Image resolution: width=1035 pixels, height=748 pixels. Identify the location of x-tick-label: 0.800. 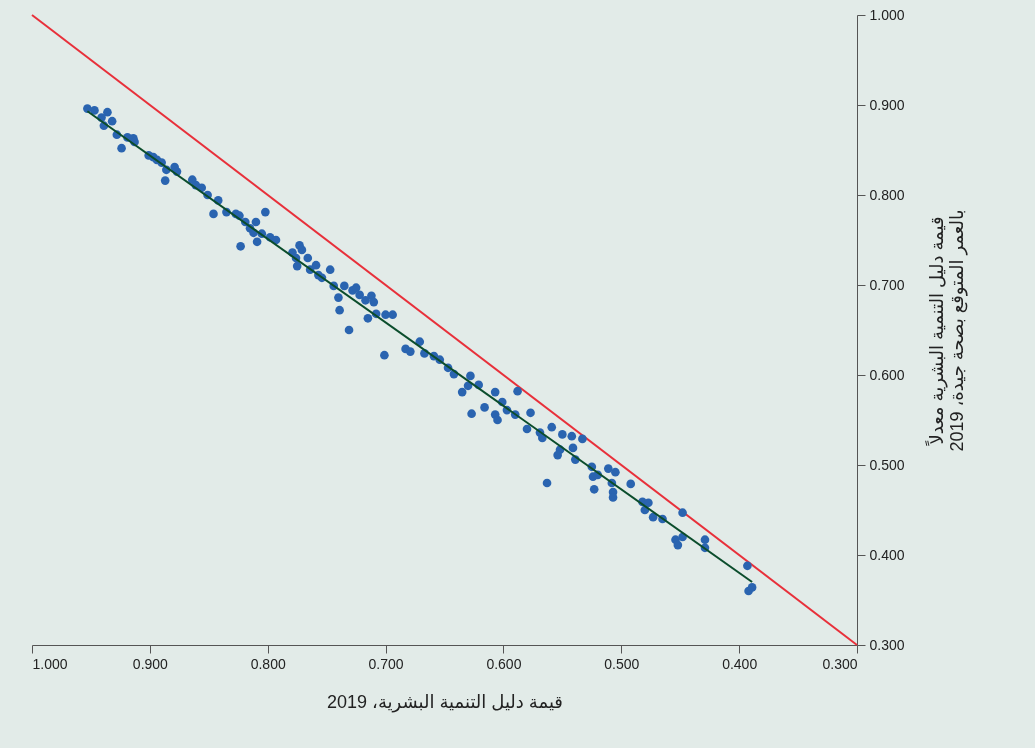
(268, 663).